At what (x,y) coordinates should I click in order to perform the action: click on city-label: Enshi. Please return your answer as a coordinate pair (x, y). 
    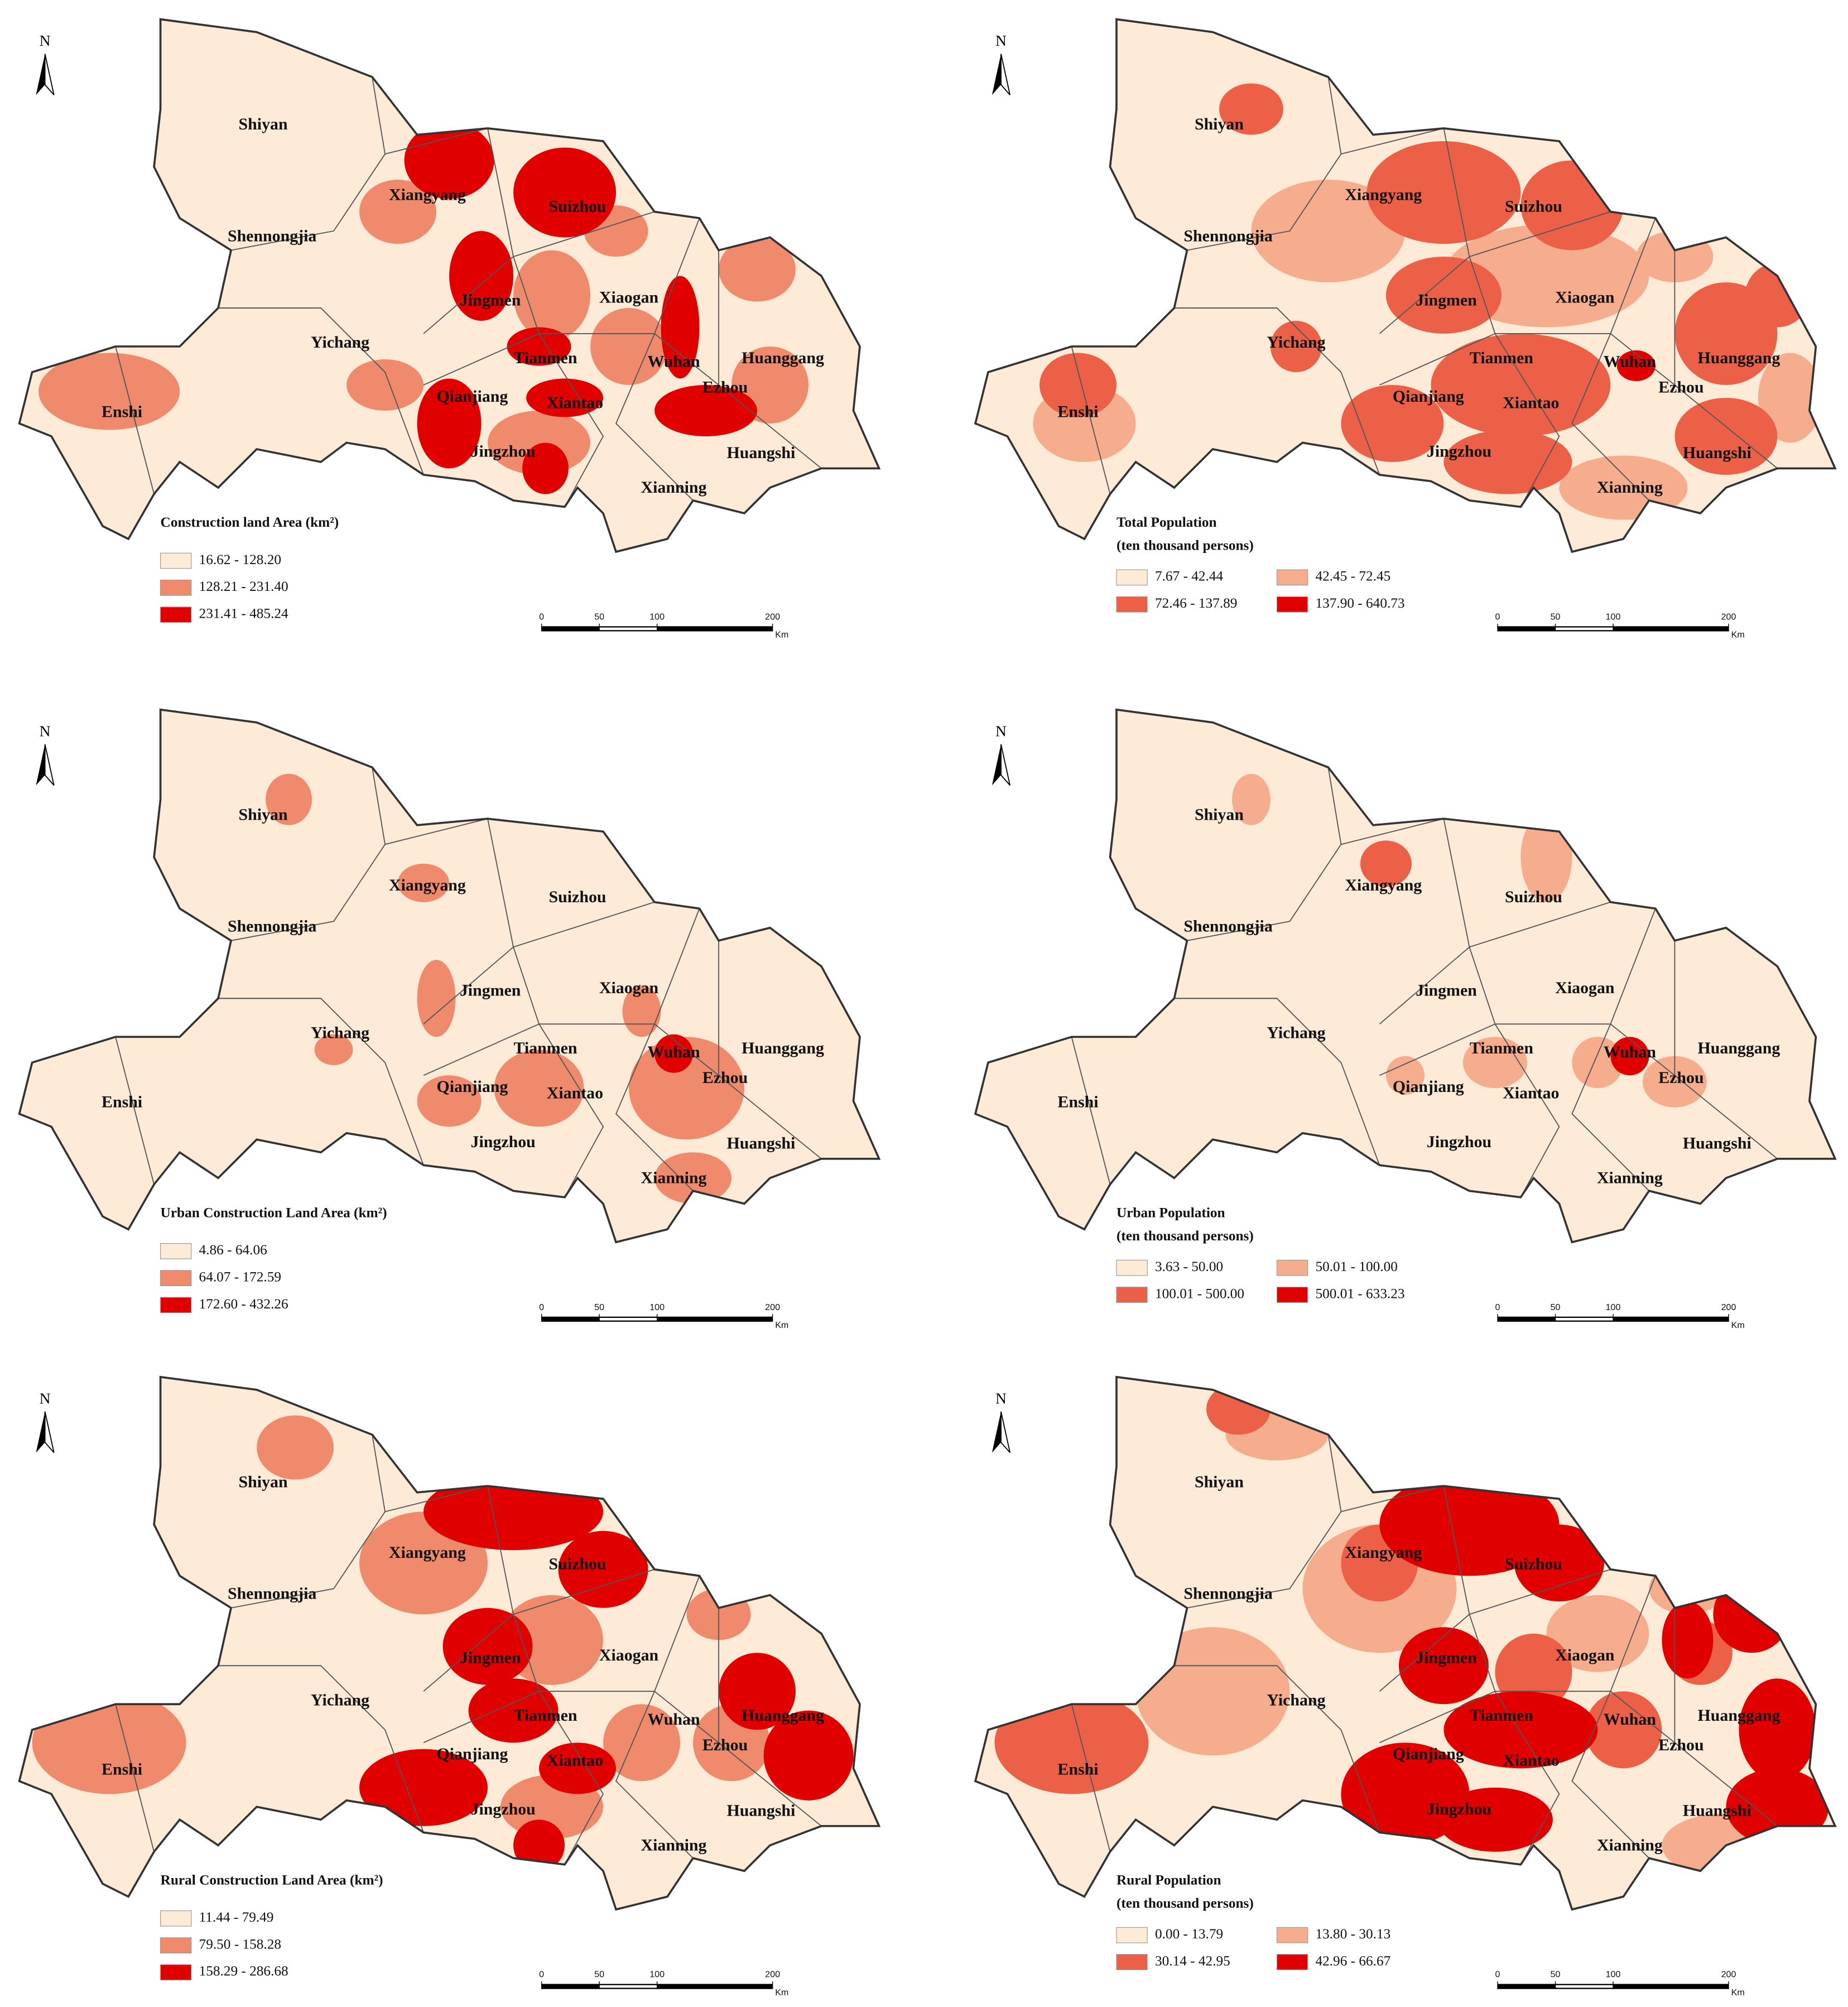
    Looking at the image, I should click on (1077, 1769).